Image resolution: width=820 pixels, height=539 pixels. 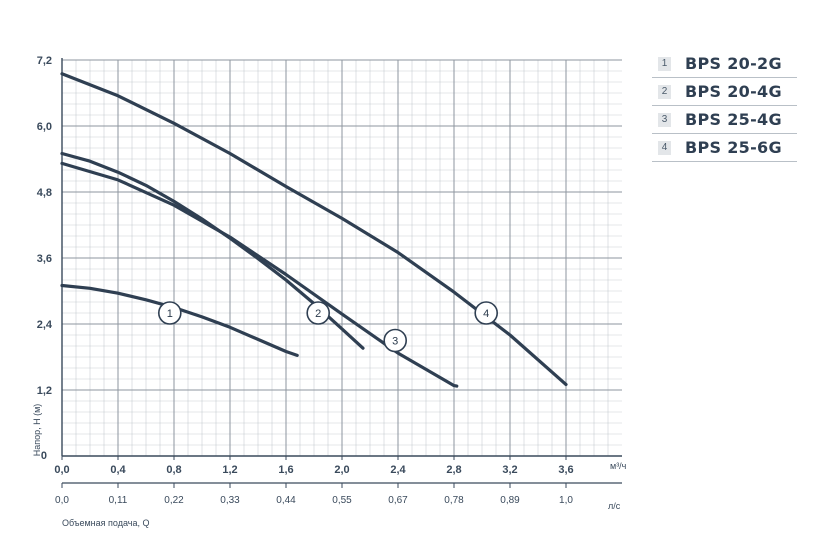 What do you see at coordinates (44, 456) in the screenshot?
I see `y-zero-label: 0` at bounding box center [44, 456].